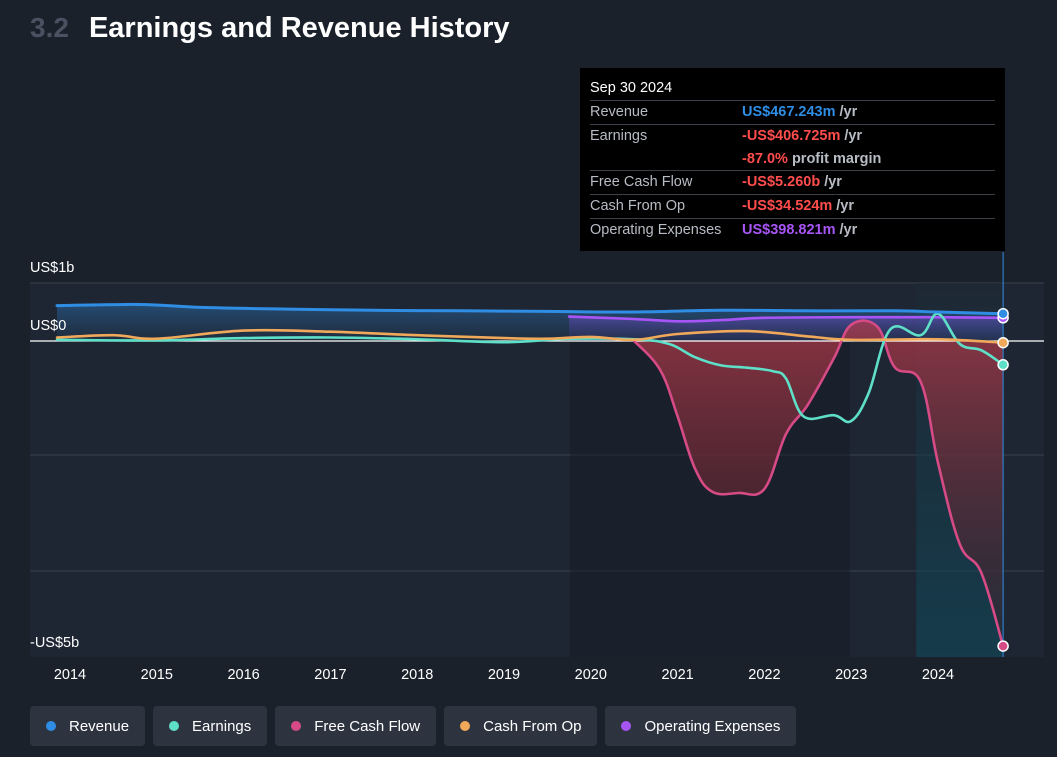 The width and height of the screenshot is (1057, 757). I want to click on series-marker-cash-from-op, so click(1003, 342).